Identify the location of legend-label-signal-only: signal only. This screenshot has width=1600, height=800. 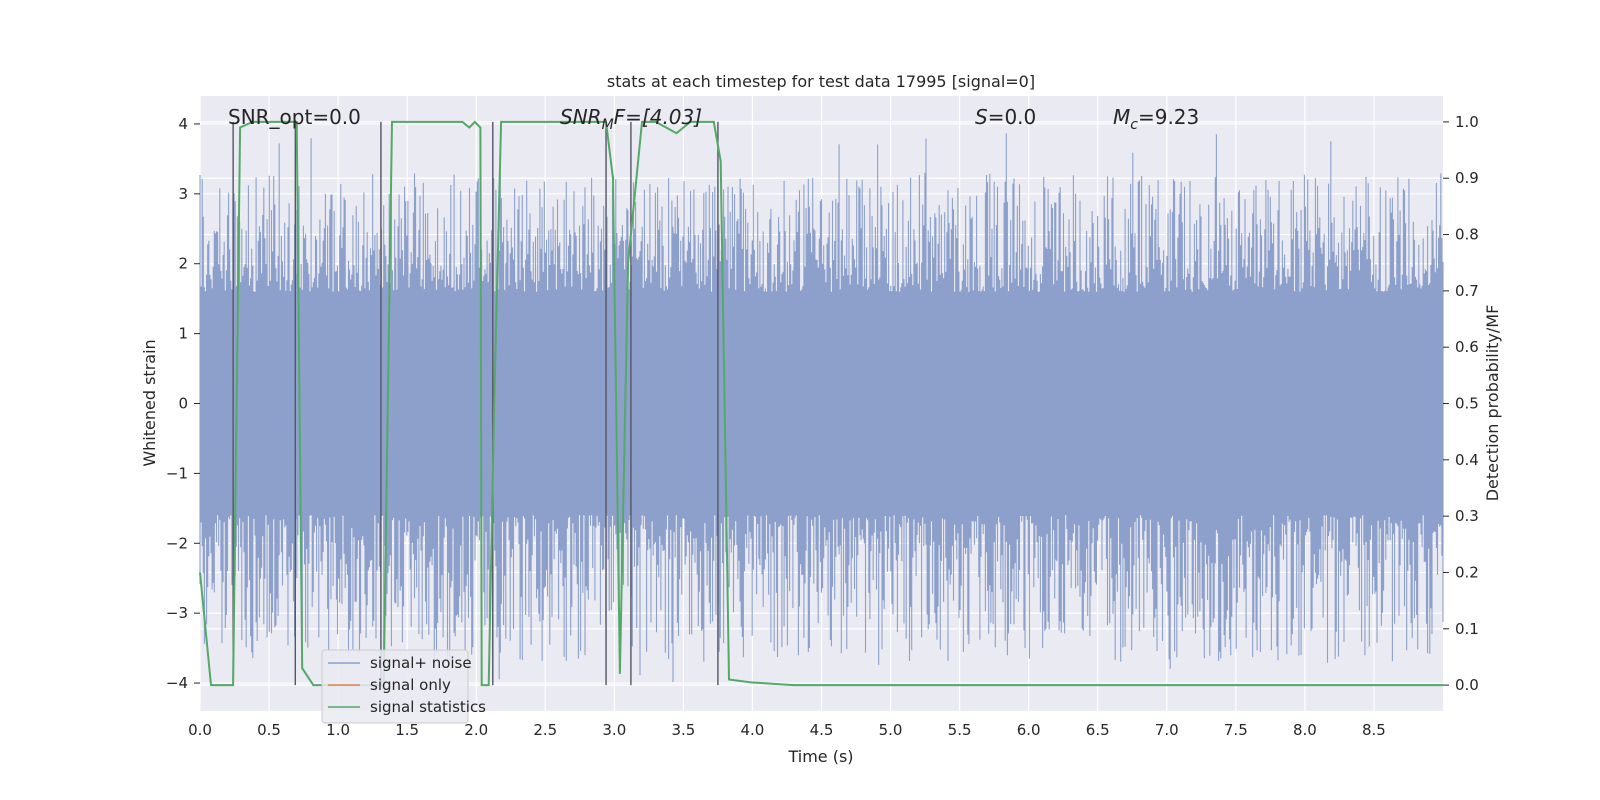
(410, 685).